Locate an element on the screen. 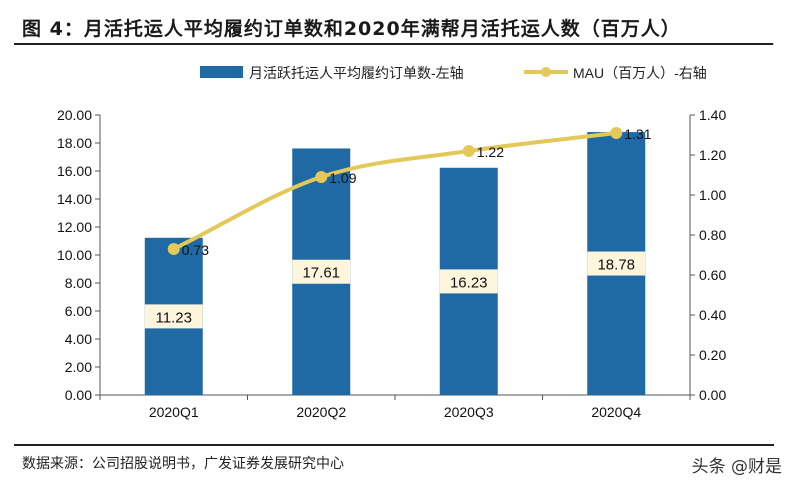  mau-point-2020Q2 is located at coordinates (321, 177).